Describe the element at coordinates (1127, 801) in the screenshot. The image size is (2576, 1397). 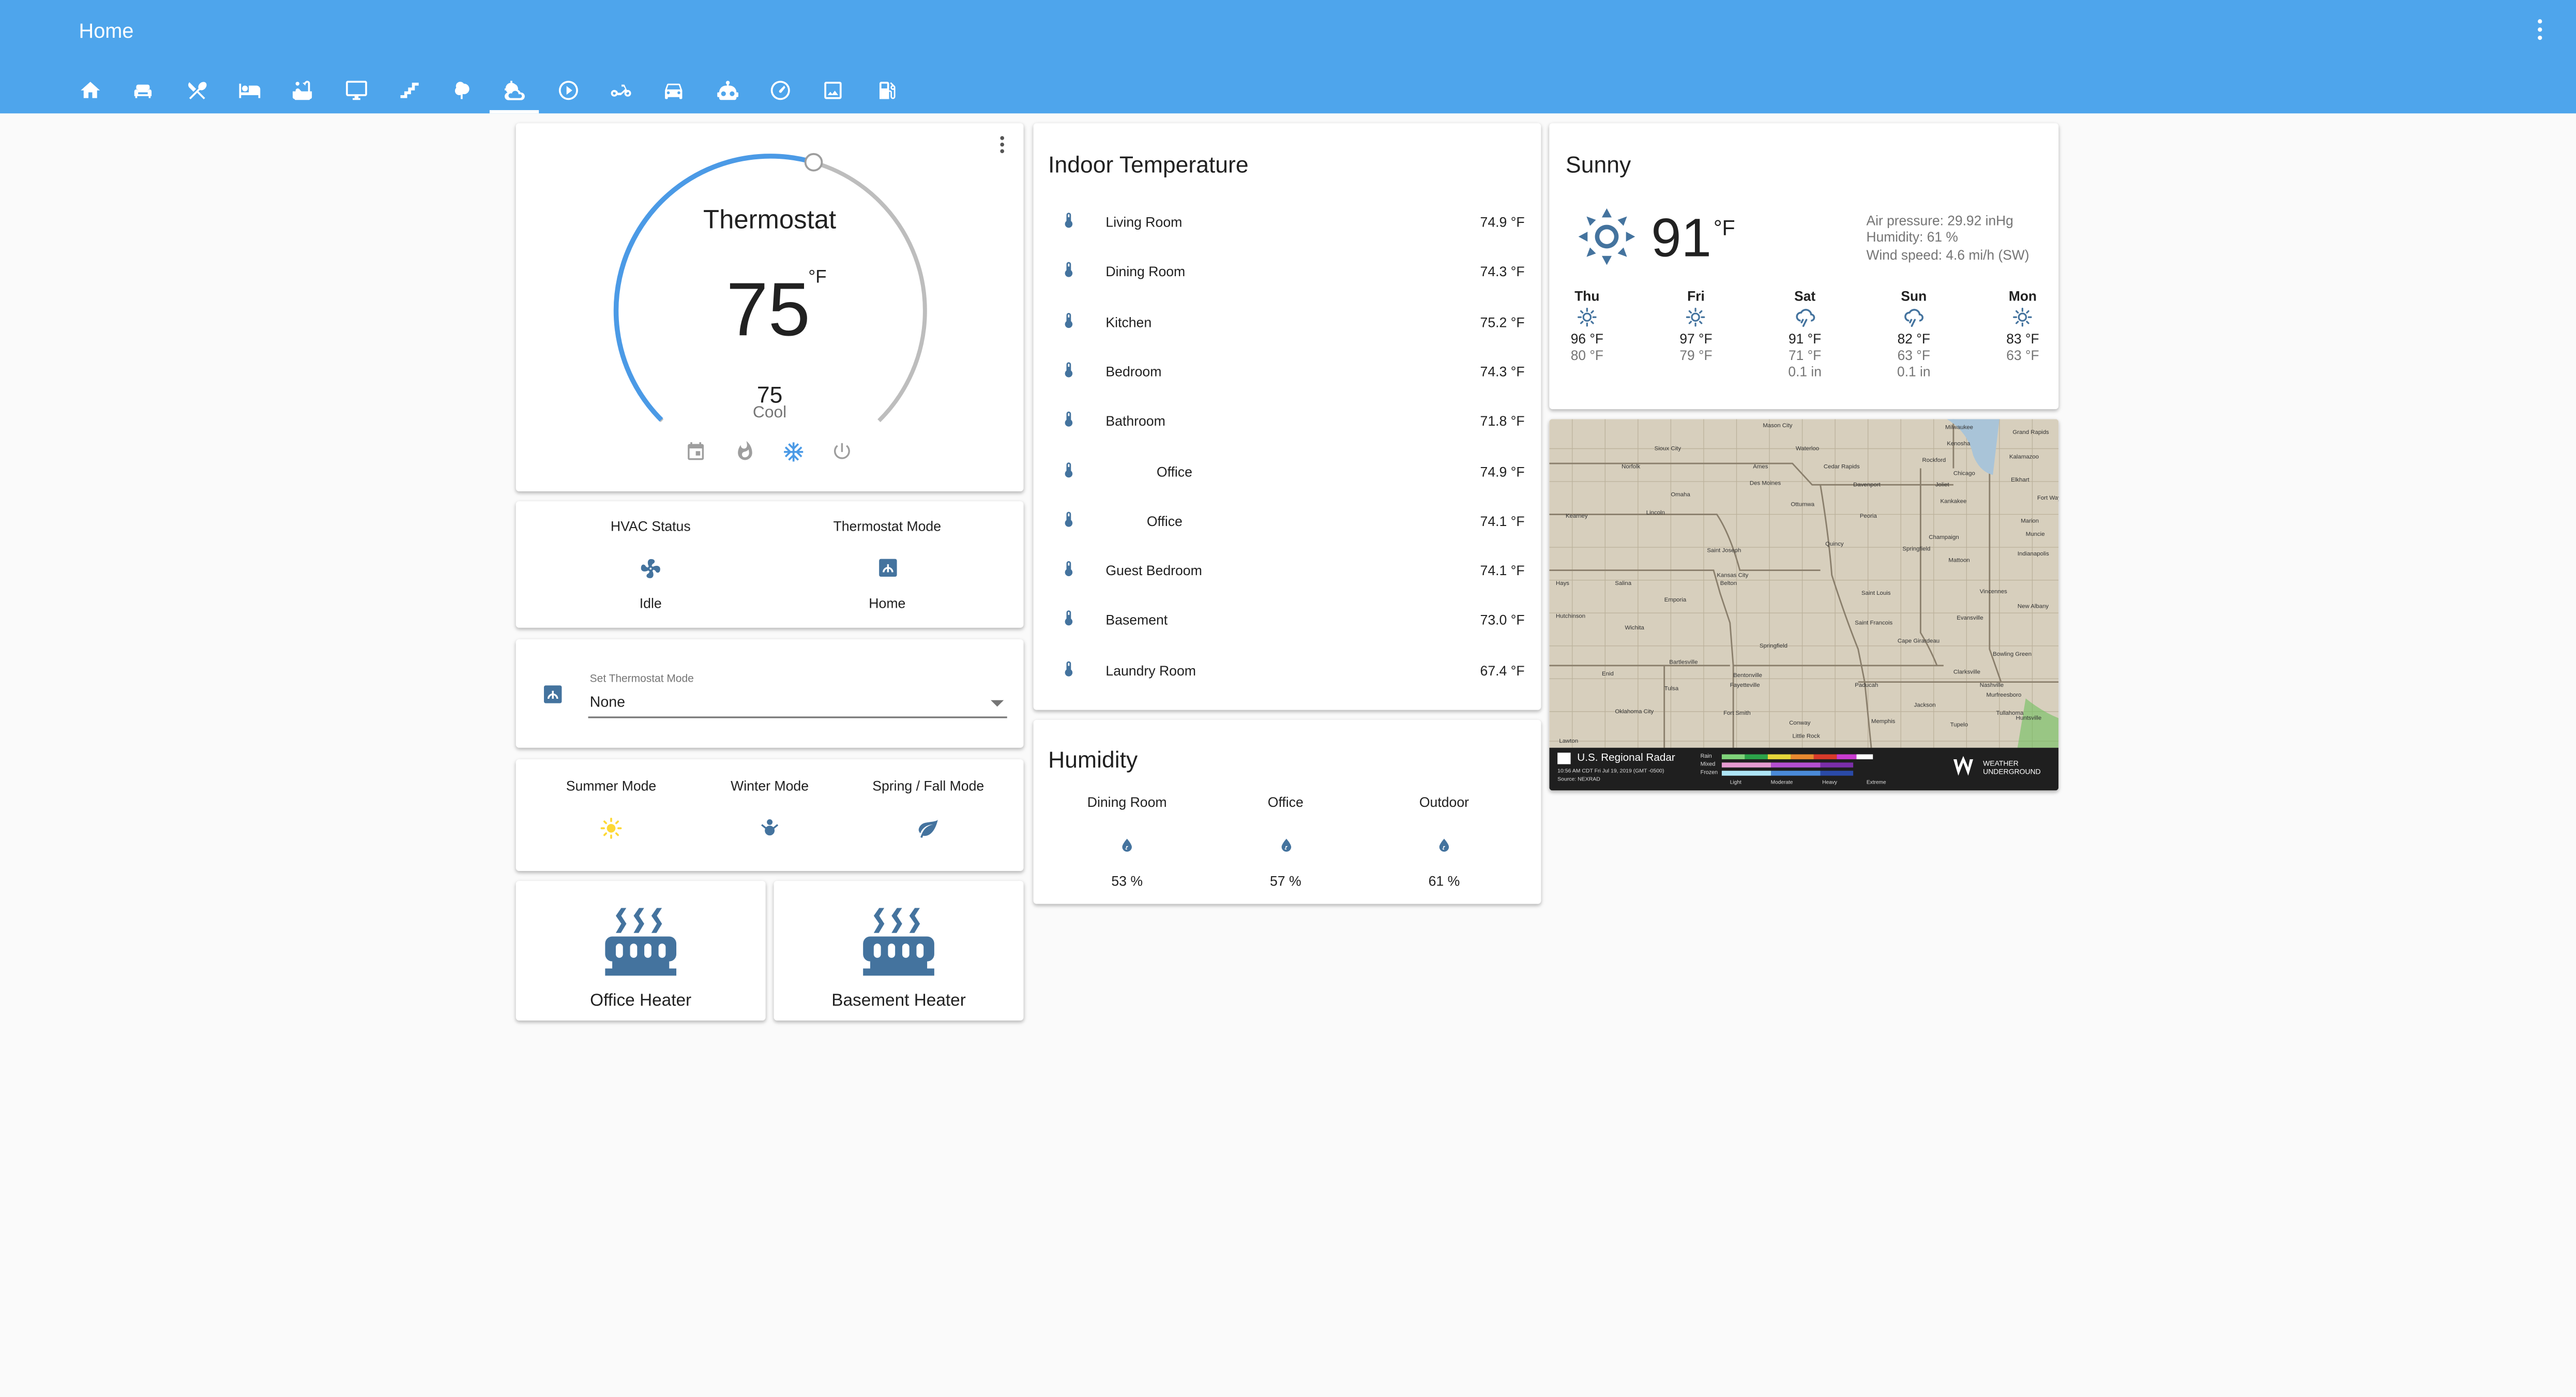
I see `humidity-sensor-name: Dining Room` at that location.